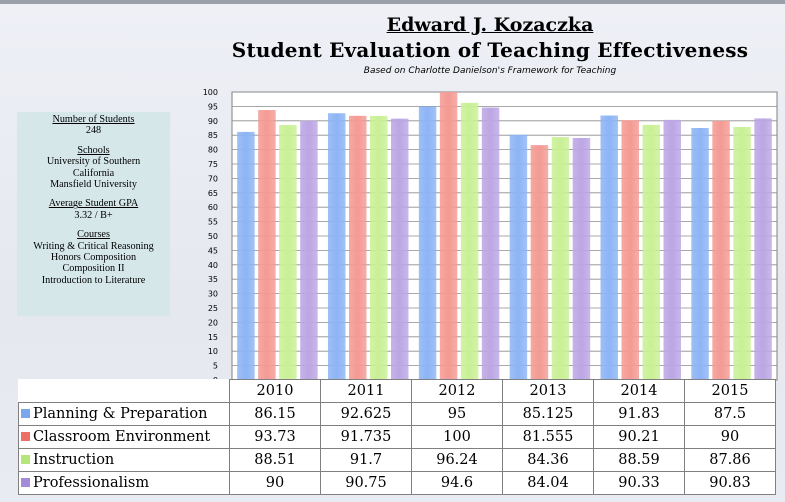  I want to click on y-tick-label: 85, so click(213, 135).